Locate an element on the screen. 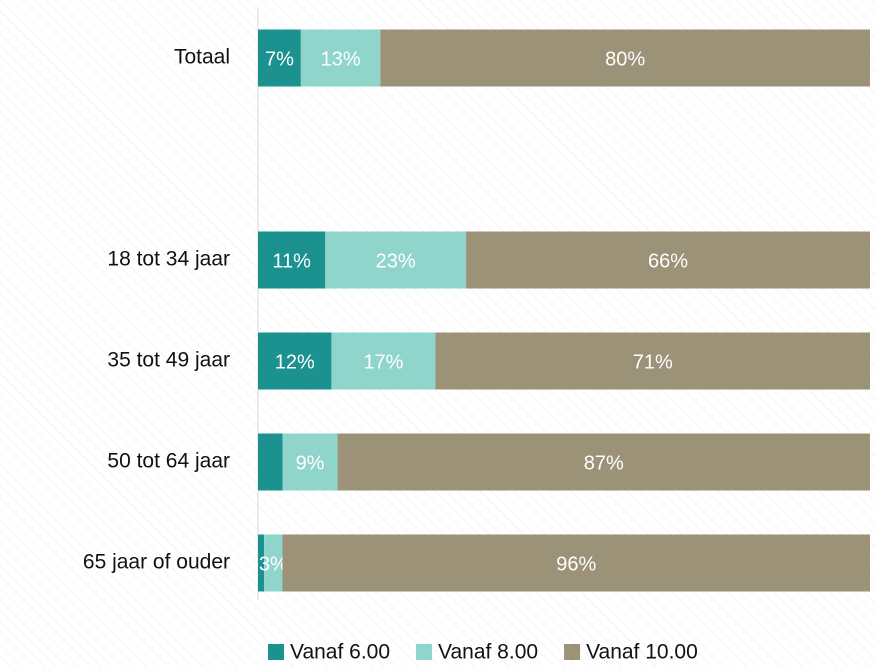 The width and height of the screenshot is (876, 667). value-label: 7% is located at coordinates (279, 59).